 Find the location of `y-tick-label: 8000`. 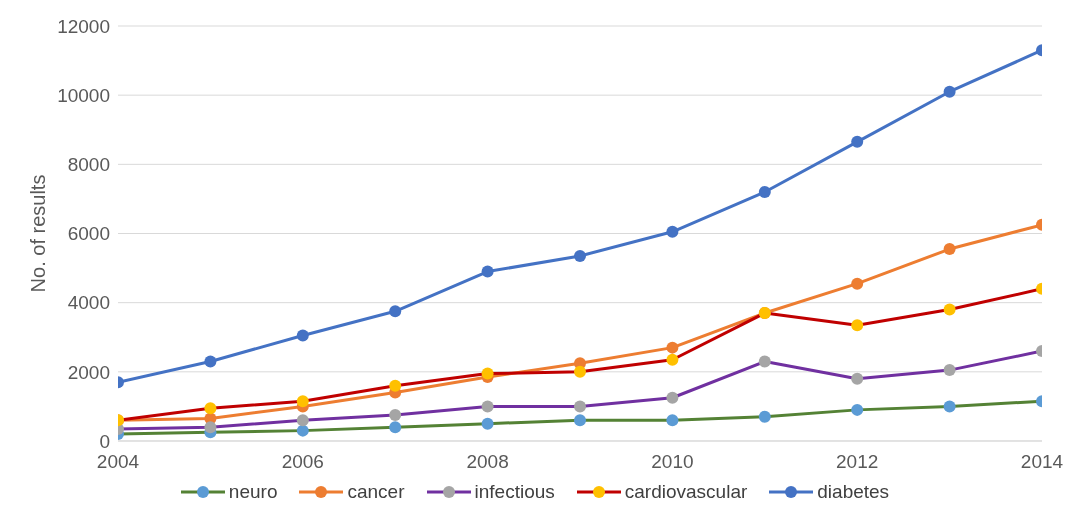

y-tick-label: 8000 is located at coordinates (88, 165).